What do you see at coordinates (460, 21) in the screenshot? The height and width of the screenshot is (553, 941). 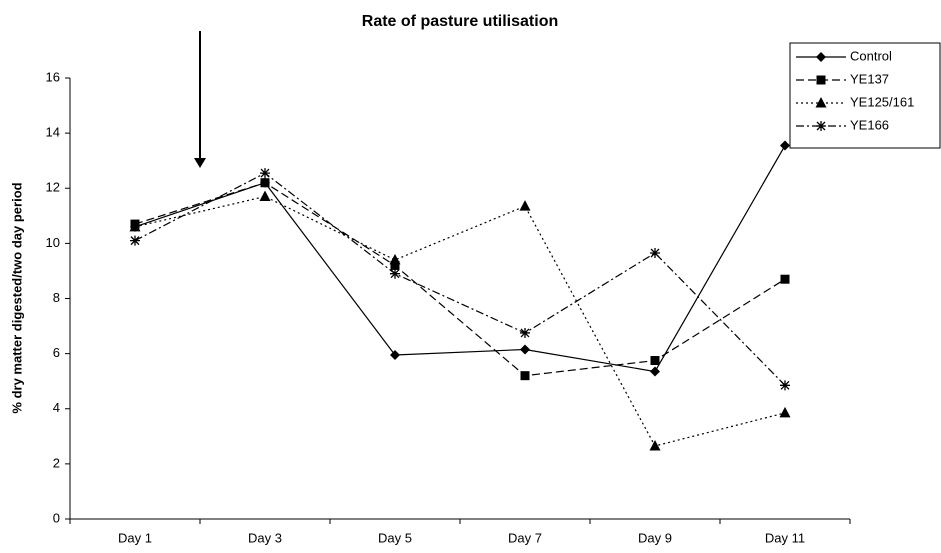 I see `chart-title: Rate of pasture utilisation` at bounding box center [460, 21].